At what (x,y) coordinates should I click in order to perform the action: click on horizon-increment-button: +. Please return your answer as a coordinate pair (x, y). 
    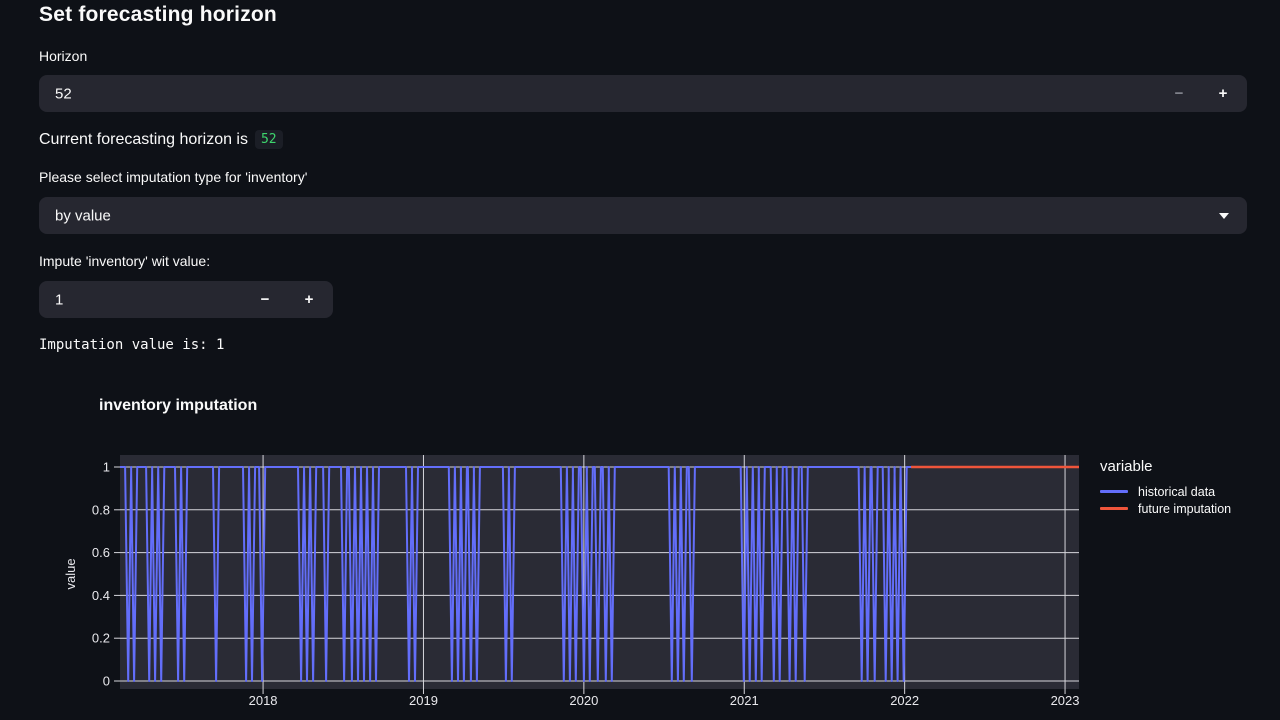
    Looking at the image, I should click on (1223, 93).